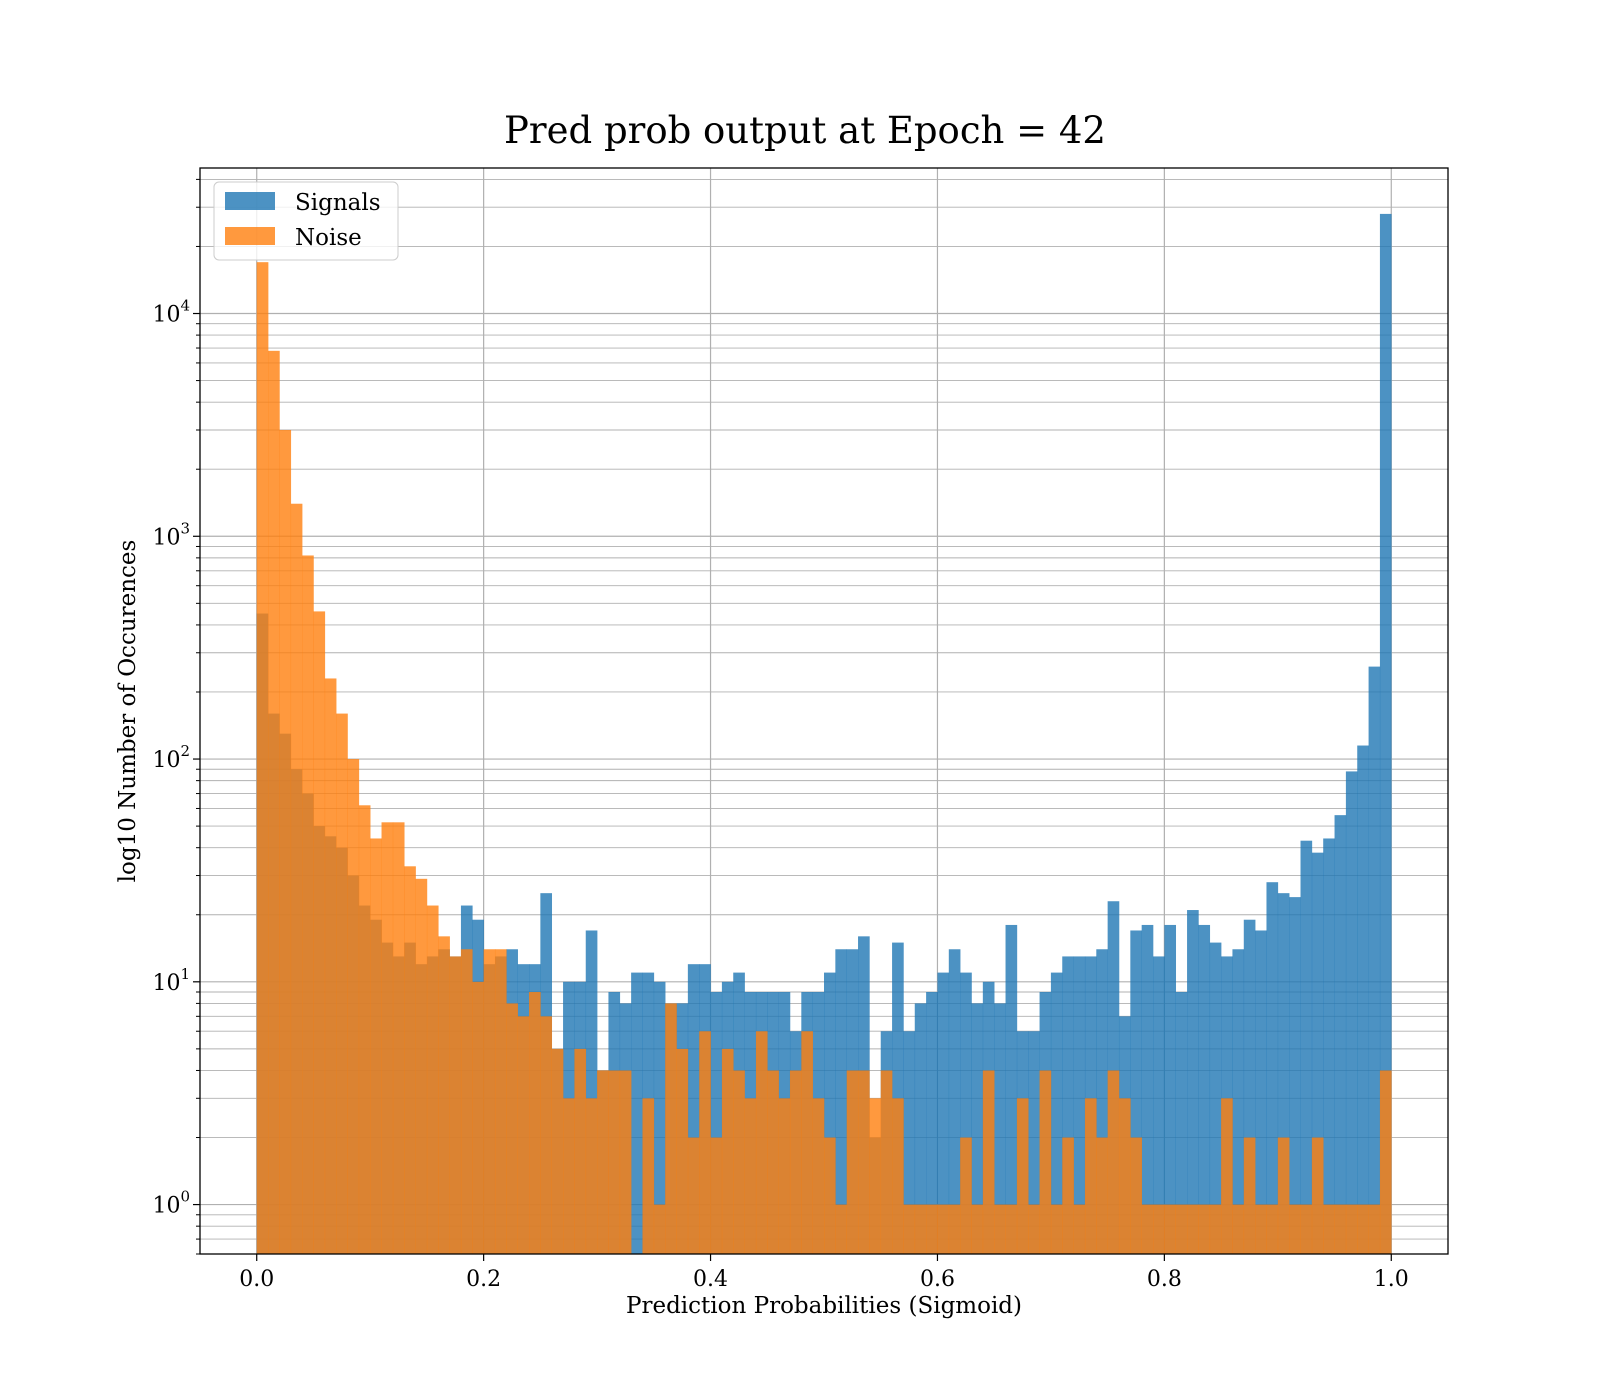 This screenshot has width=1600, height=1400. What do you see at coordinates (256, 1279) in the screenshot?
I see `x-tick-label: 0.0` at bounding box center [256, 1279].